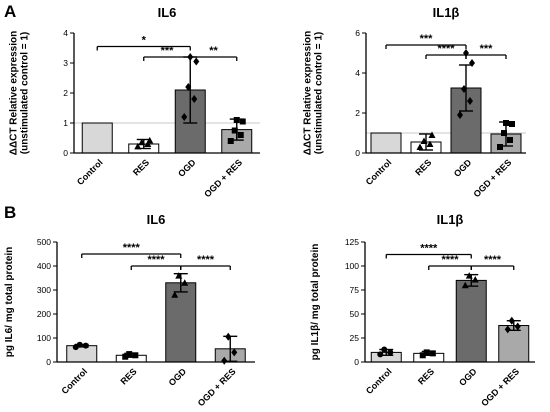 This screenshot has width=550, height=412. I want to click on chart-title: IL1β, so click(450, 219).